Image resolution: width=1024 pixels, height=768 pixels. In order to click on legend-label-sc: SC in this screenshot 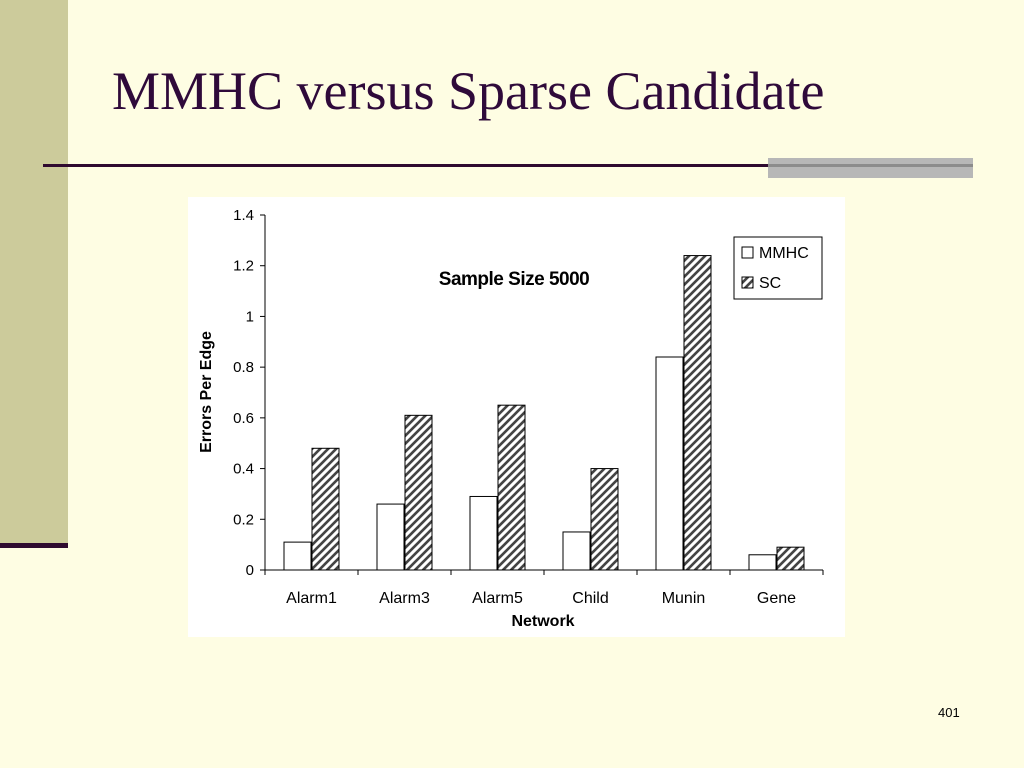, I will do `click(770, 283)`.